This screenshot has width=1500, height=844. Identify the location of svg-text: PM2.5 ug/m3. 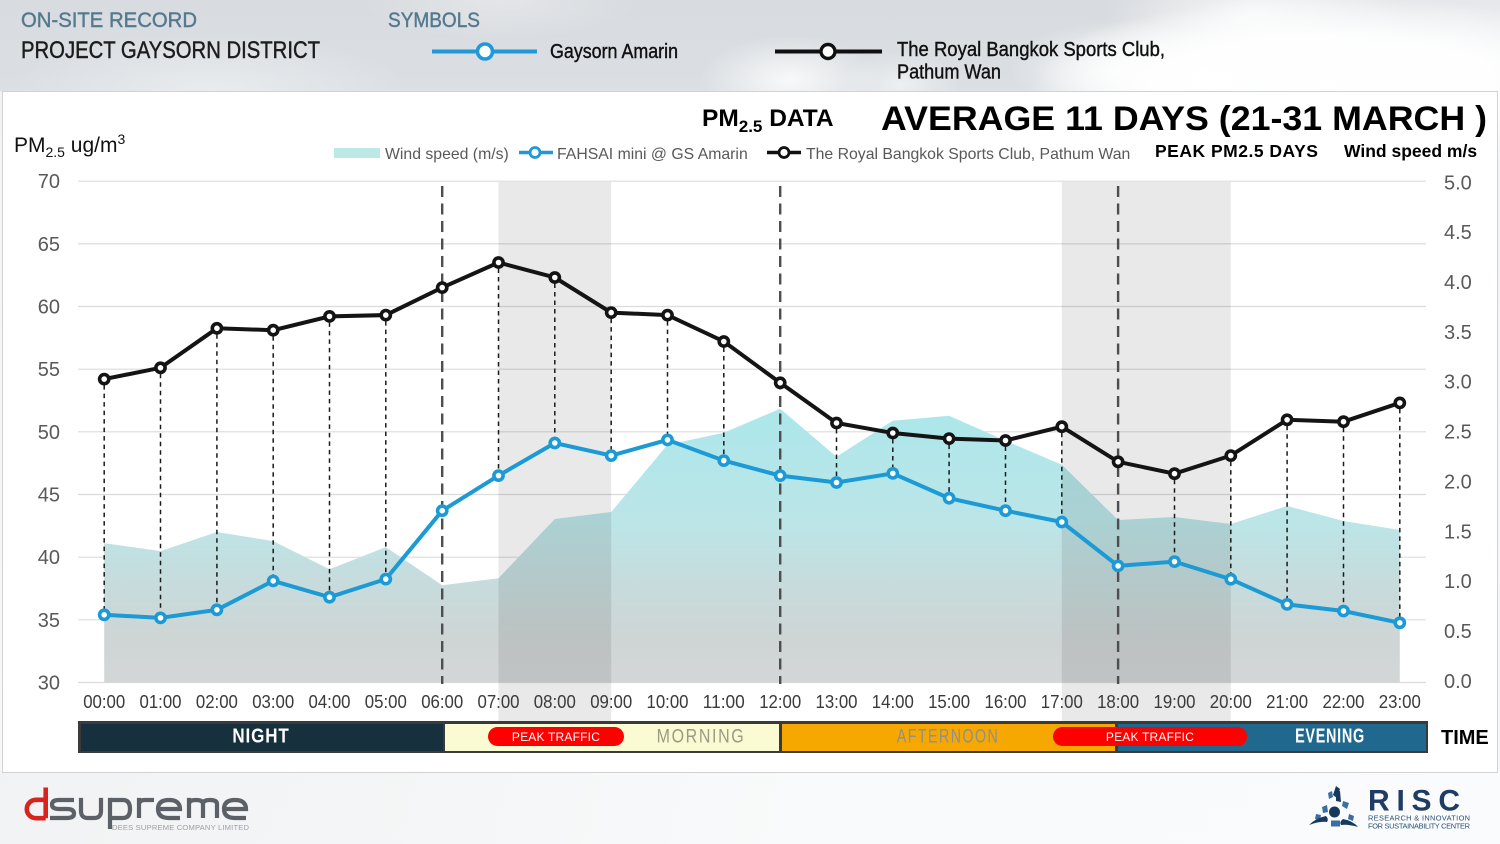
(70, 145).